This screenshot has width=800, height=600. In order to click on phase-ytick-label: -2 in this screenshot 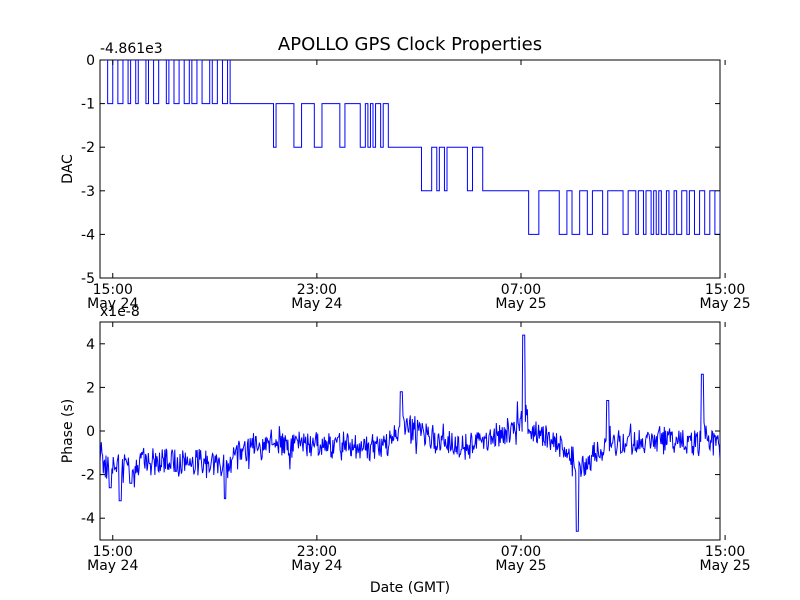, I will do `click(88, 476)`.